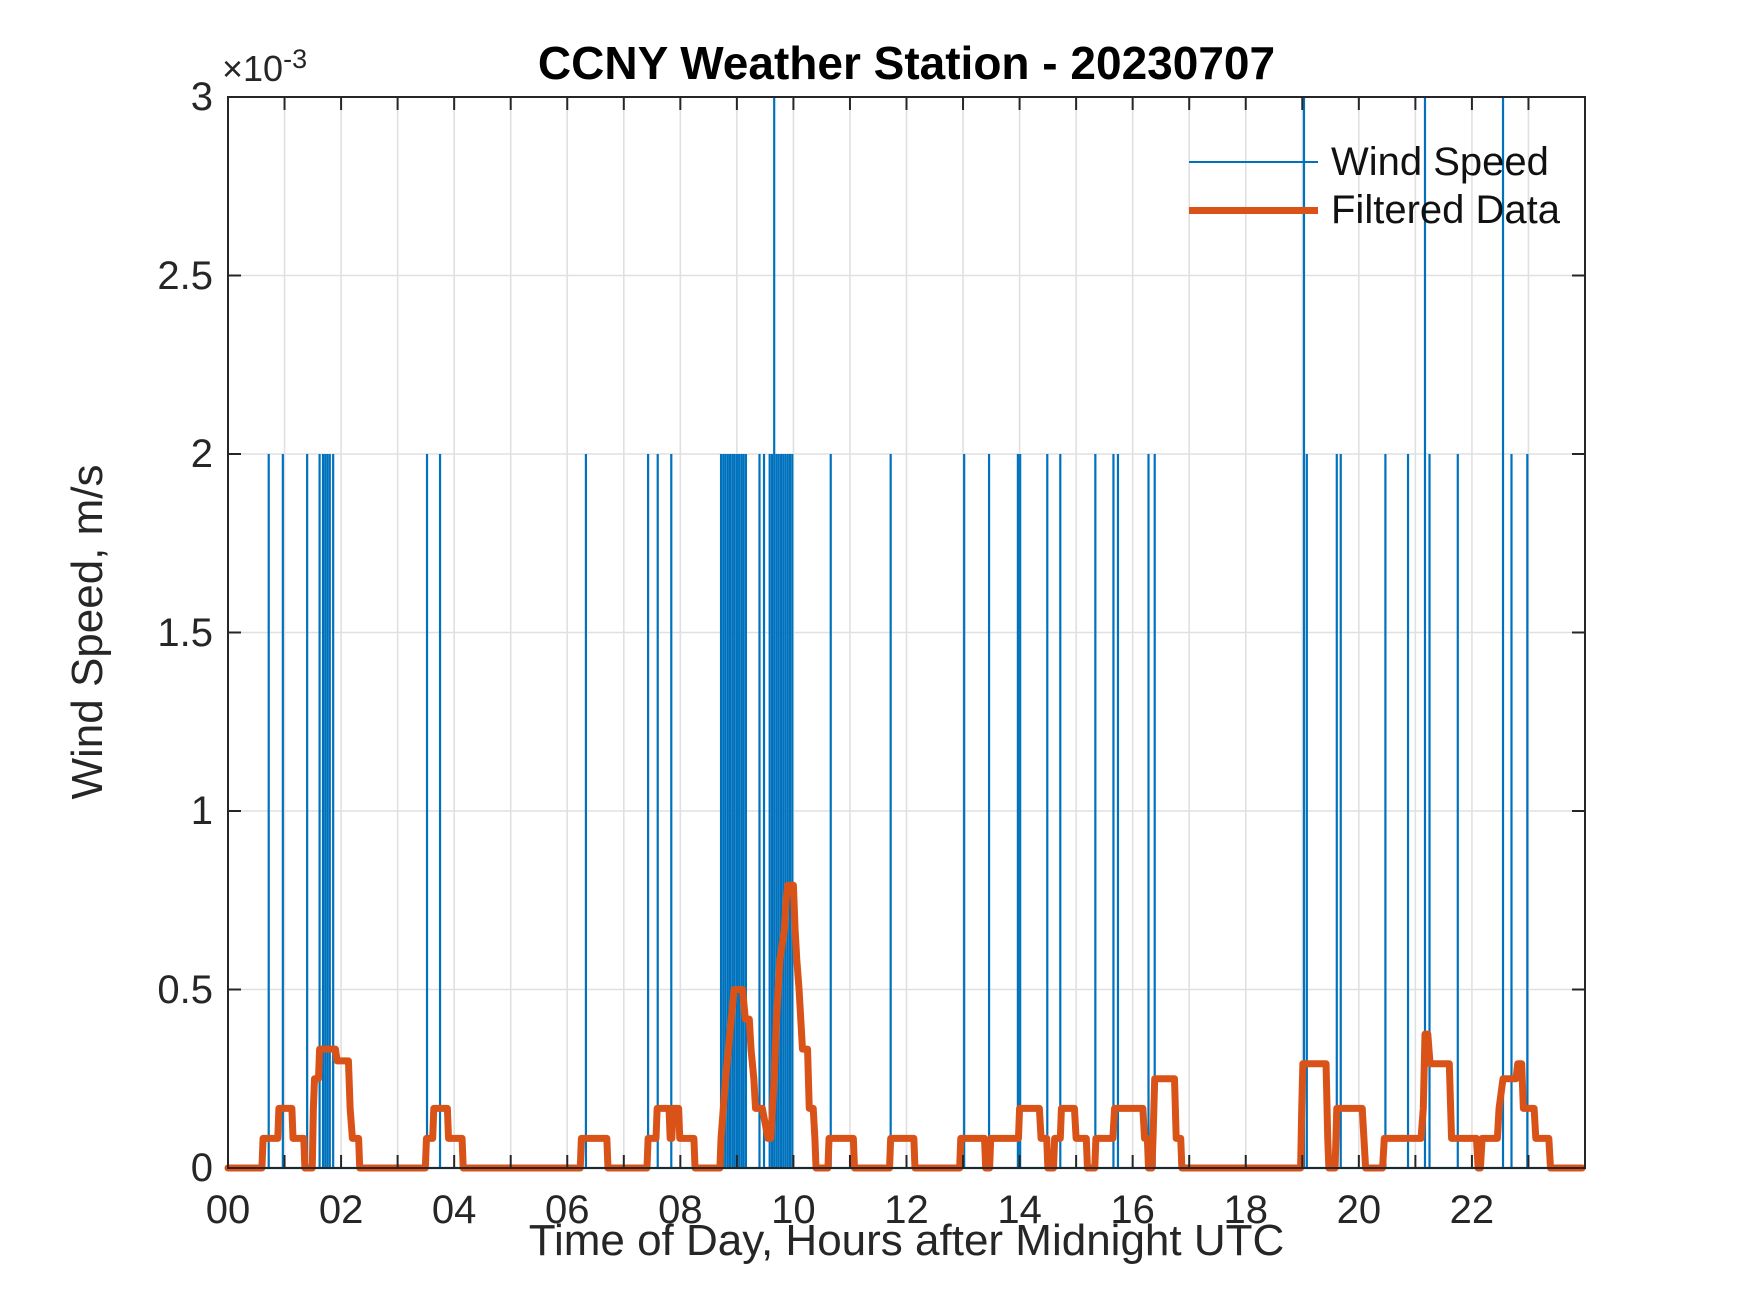  What do you see at coordinates (1253, 210) in the screenshot?
I see `filtered-data-line-sample` at bounding box center [1253, 210].